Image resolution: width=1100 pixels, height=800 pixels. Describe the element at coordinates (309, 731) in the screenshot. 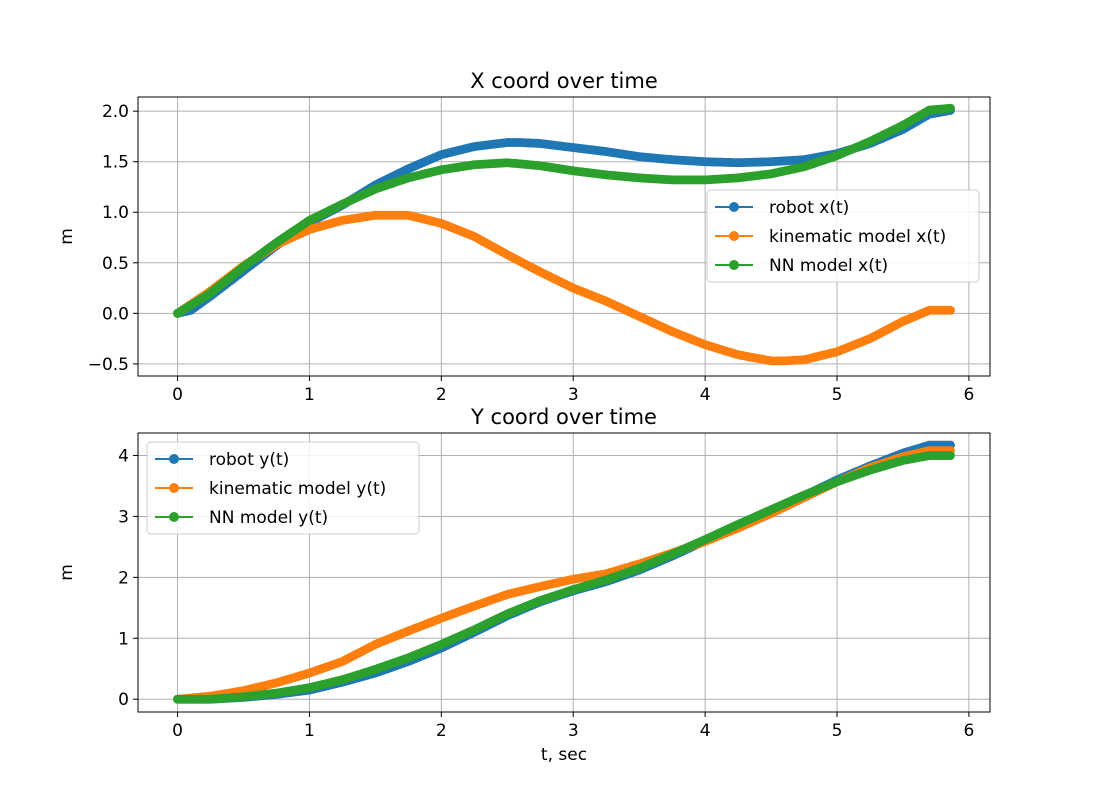

I see `y-coord-x-tick-label: 1` at that location.